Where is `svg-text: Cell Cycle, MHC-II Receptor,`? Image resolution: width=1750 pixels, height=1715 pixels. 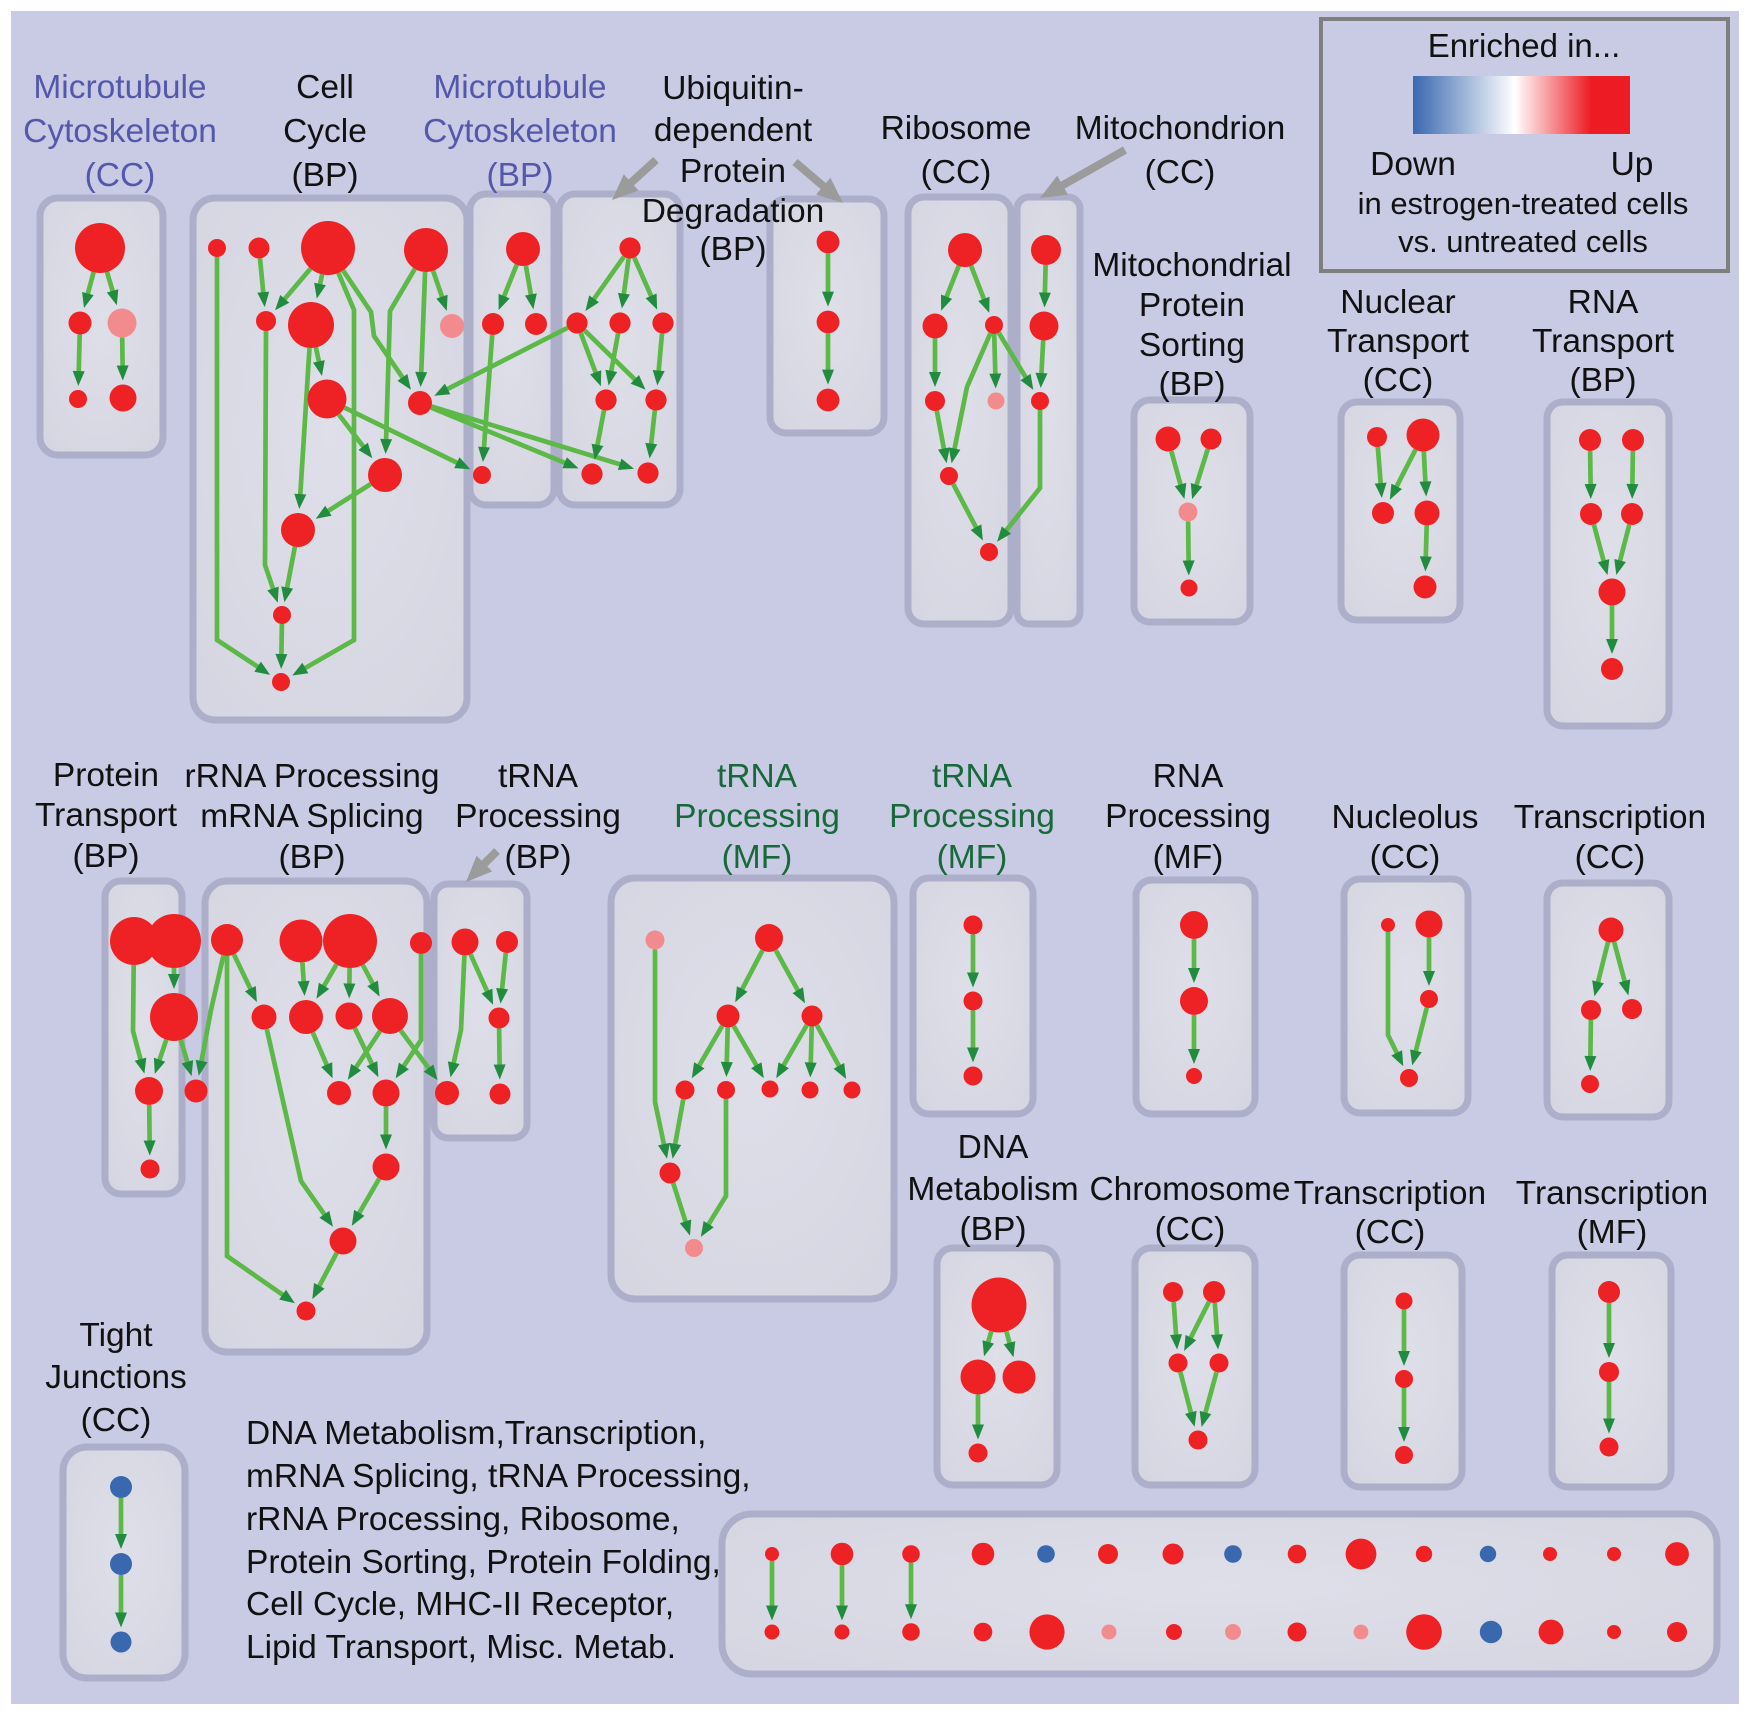 svg-text: Cell Cycle, MHC-II Receptor, is located at coordinates (460, 1604).